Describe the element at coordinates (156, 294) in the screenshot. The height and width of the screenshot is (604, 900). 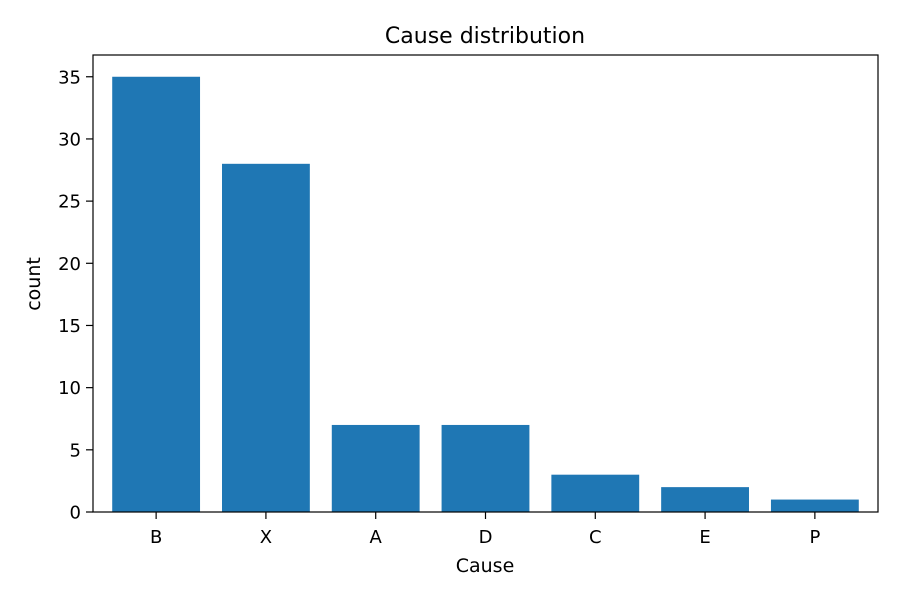
I see `bar-B` at that location.